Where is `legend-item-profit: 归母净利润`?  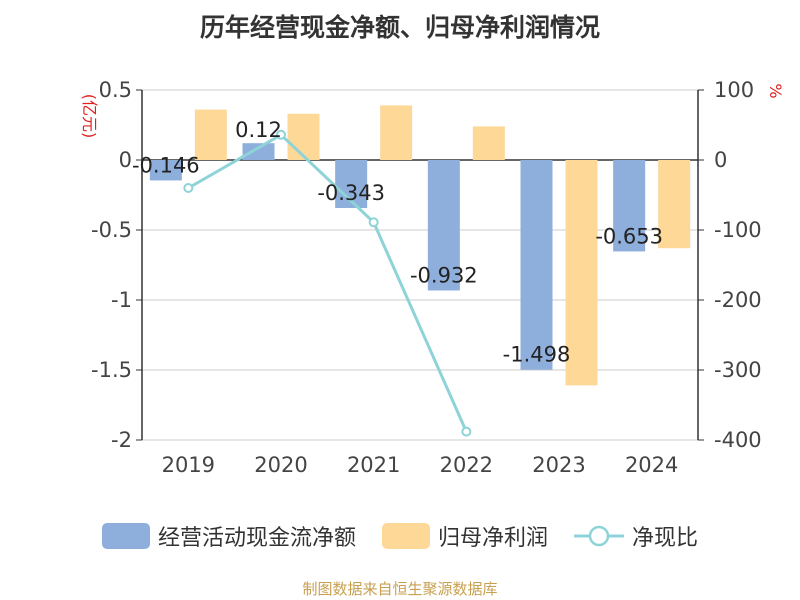
legend-item-profit: 归母净利润 is located at coordinates (464, 536).